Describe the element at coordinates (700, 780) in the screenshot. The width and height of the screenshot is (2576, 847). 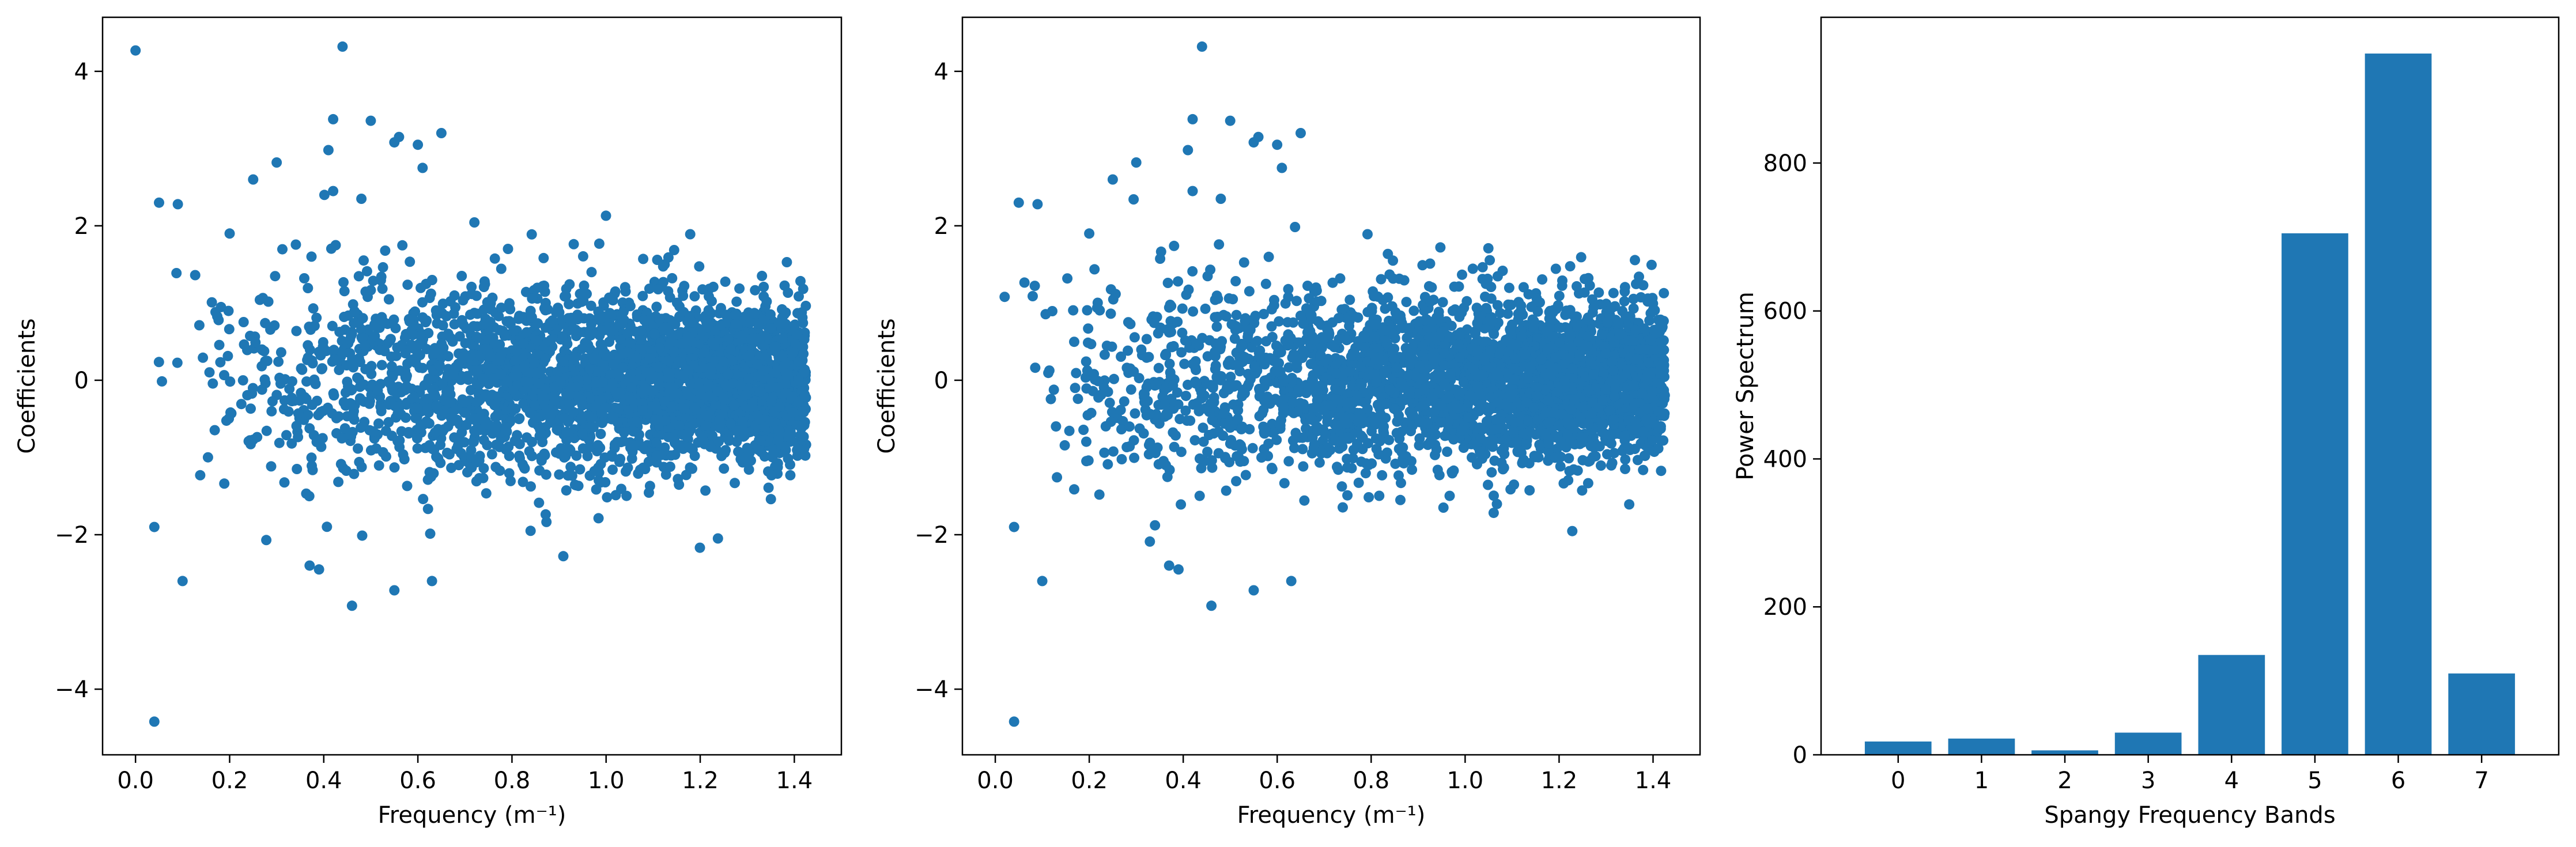
I see `x-tick-label: 1.2` at that location.